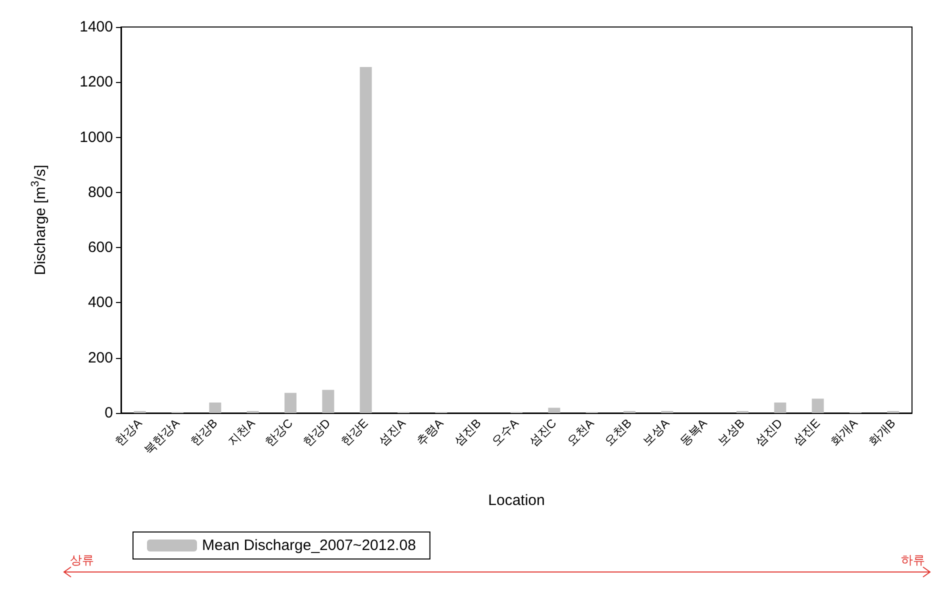  Describe the element at coordinates (100, 303) in the screenshot. I see `y-tick-label: 400` at that location.